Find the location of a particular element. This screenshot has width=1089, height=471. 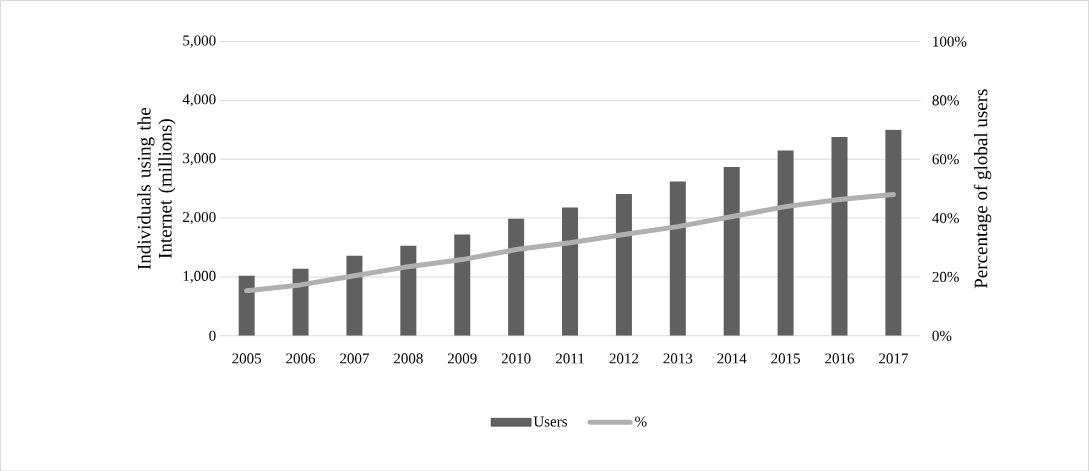

x-tick-label: 2011 is located at coordinates (569, 358).